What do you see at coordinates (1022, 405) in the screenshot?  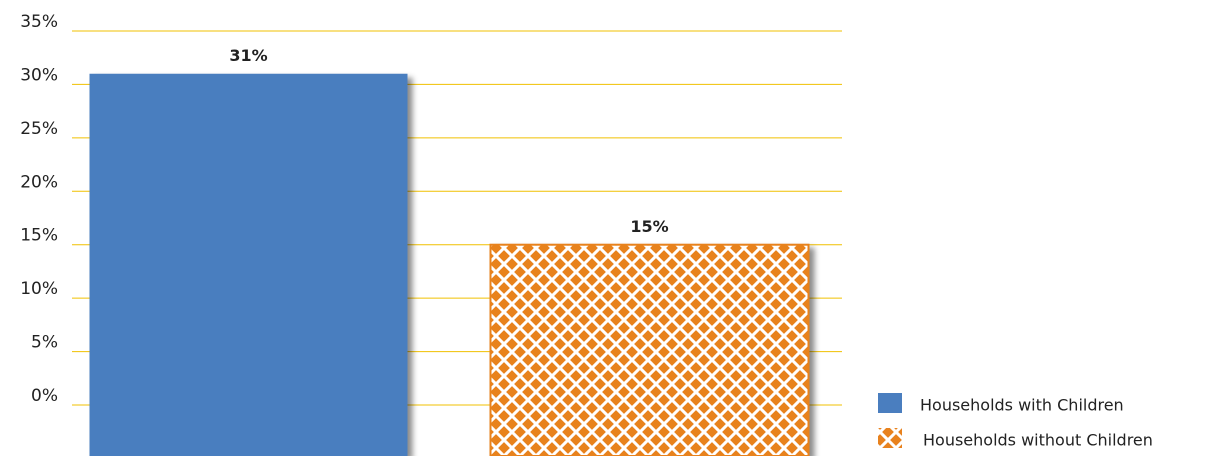 I see `legend-label: Households with Children` at bounding box center [1022, 405].